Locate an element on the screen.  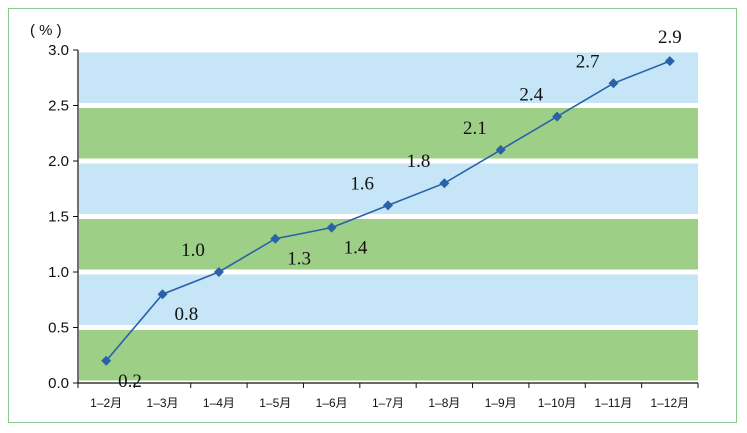
y-ticks: 0.0 0.5 1.0 1.5 2.0 2.5 3.0 is located at coordinates (63, 217).